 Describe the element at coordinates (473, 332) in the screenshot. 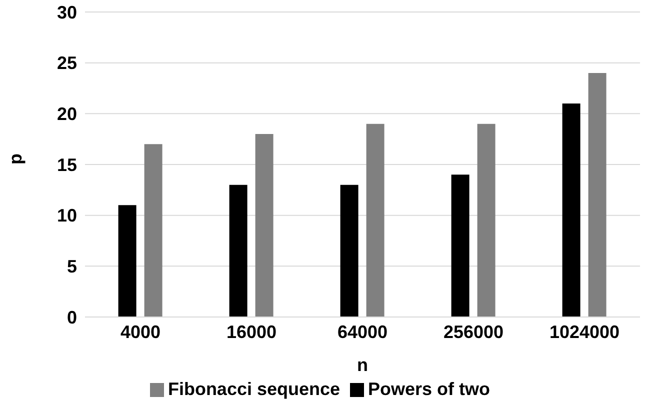

I see `x-tick-label: 256000` at that location.